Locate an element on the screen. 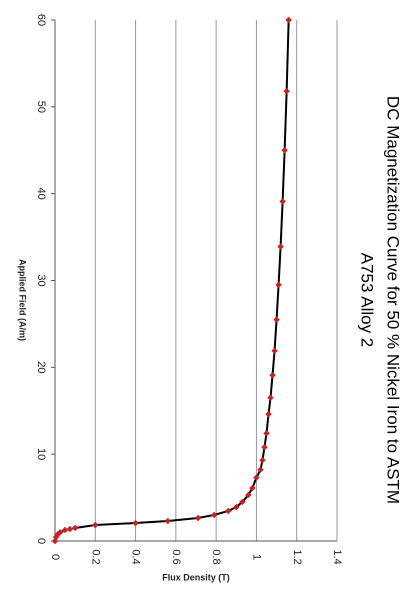 Image resolution: width=412 pixels, height=600 pixels. y-tick-label: 10 is located at coordinates (41, 454).